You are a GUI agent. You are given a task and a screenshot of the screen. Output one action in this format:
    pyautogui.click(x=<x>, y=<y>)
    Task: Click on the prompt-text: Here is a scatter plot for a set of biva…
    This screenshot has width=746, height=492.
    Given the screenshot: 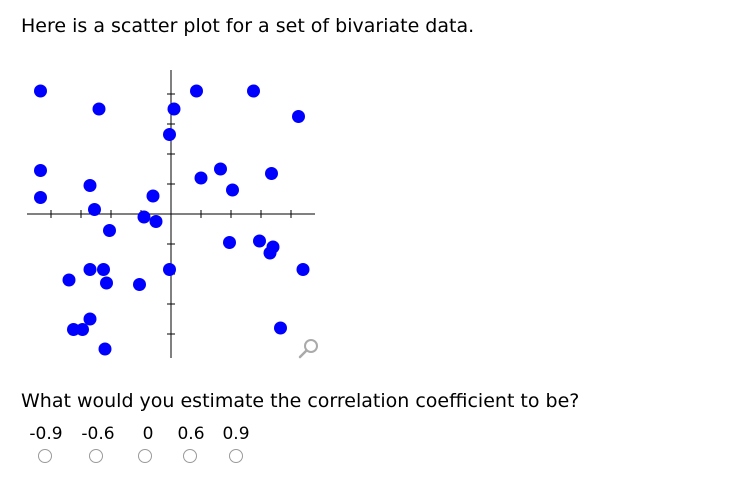 What is the action you would take?
    pyautogui.click(x=248, y=26)
    